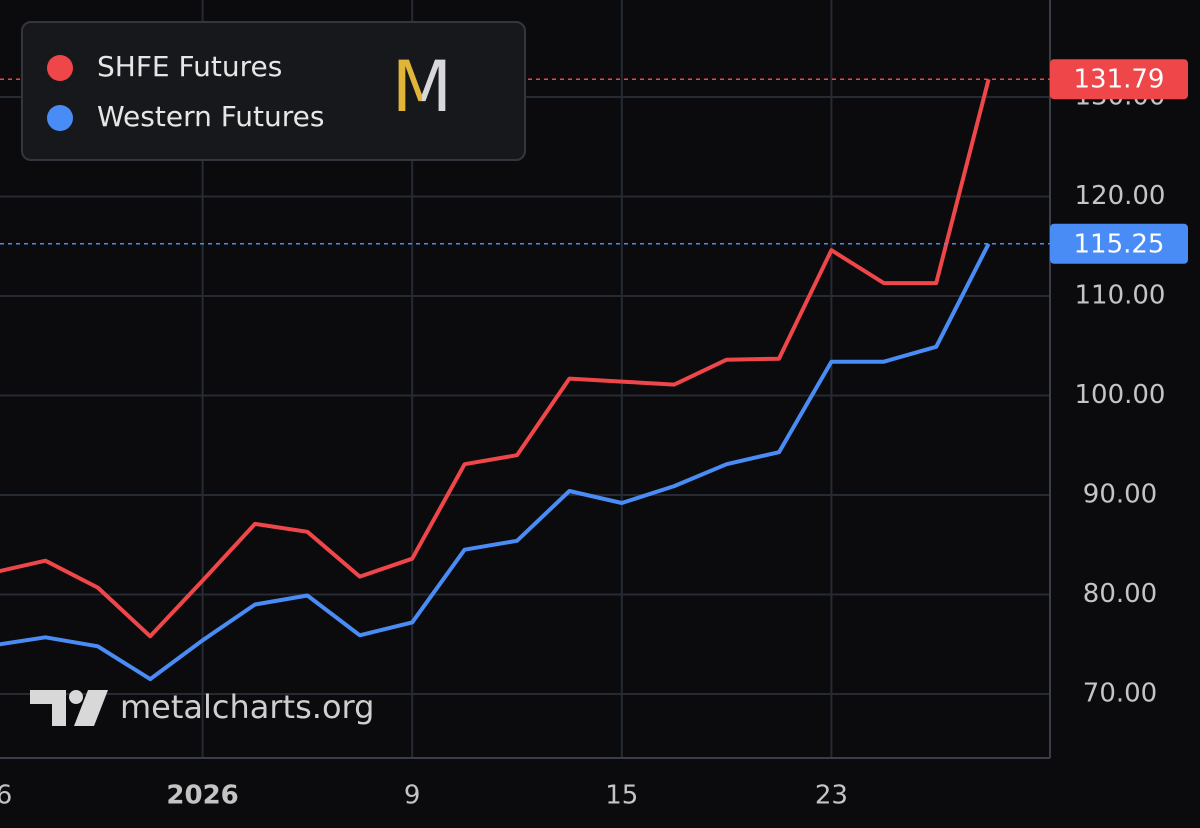  Describe the element at coordinates (412, 796) in the screenshot. I see `x-tick-label: 9` at that location.